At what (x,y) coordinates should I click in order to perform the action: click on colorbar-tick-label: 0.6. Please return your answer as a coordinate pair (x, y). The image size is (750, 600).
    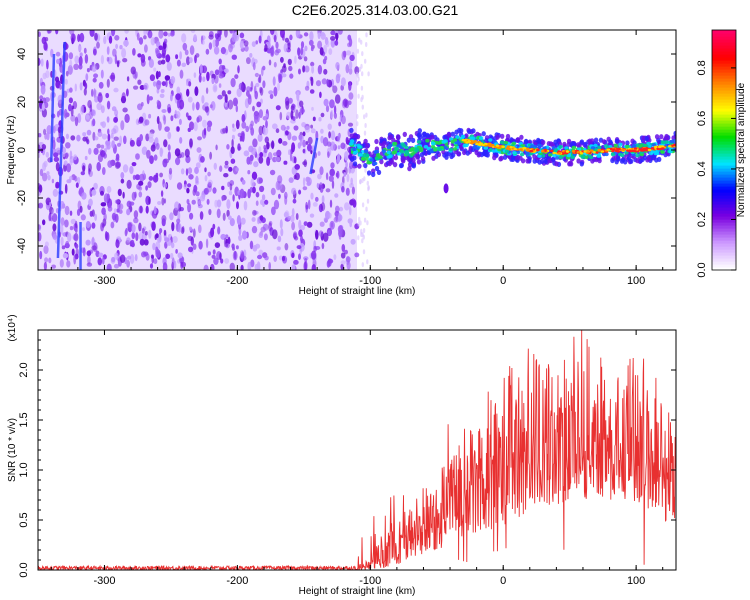
    Looking at the image, I should click on (702, 118).